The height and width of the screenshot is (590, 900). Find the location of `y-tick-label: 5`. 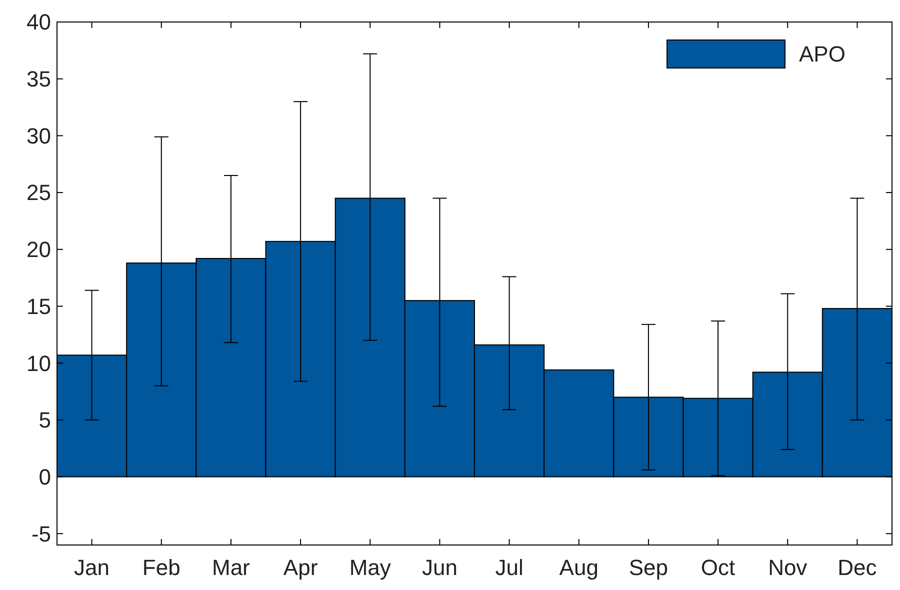

y-tick-label: 5 is located at coordinates (44, 420).